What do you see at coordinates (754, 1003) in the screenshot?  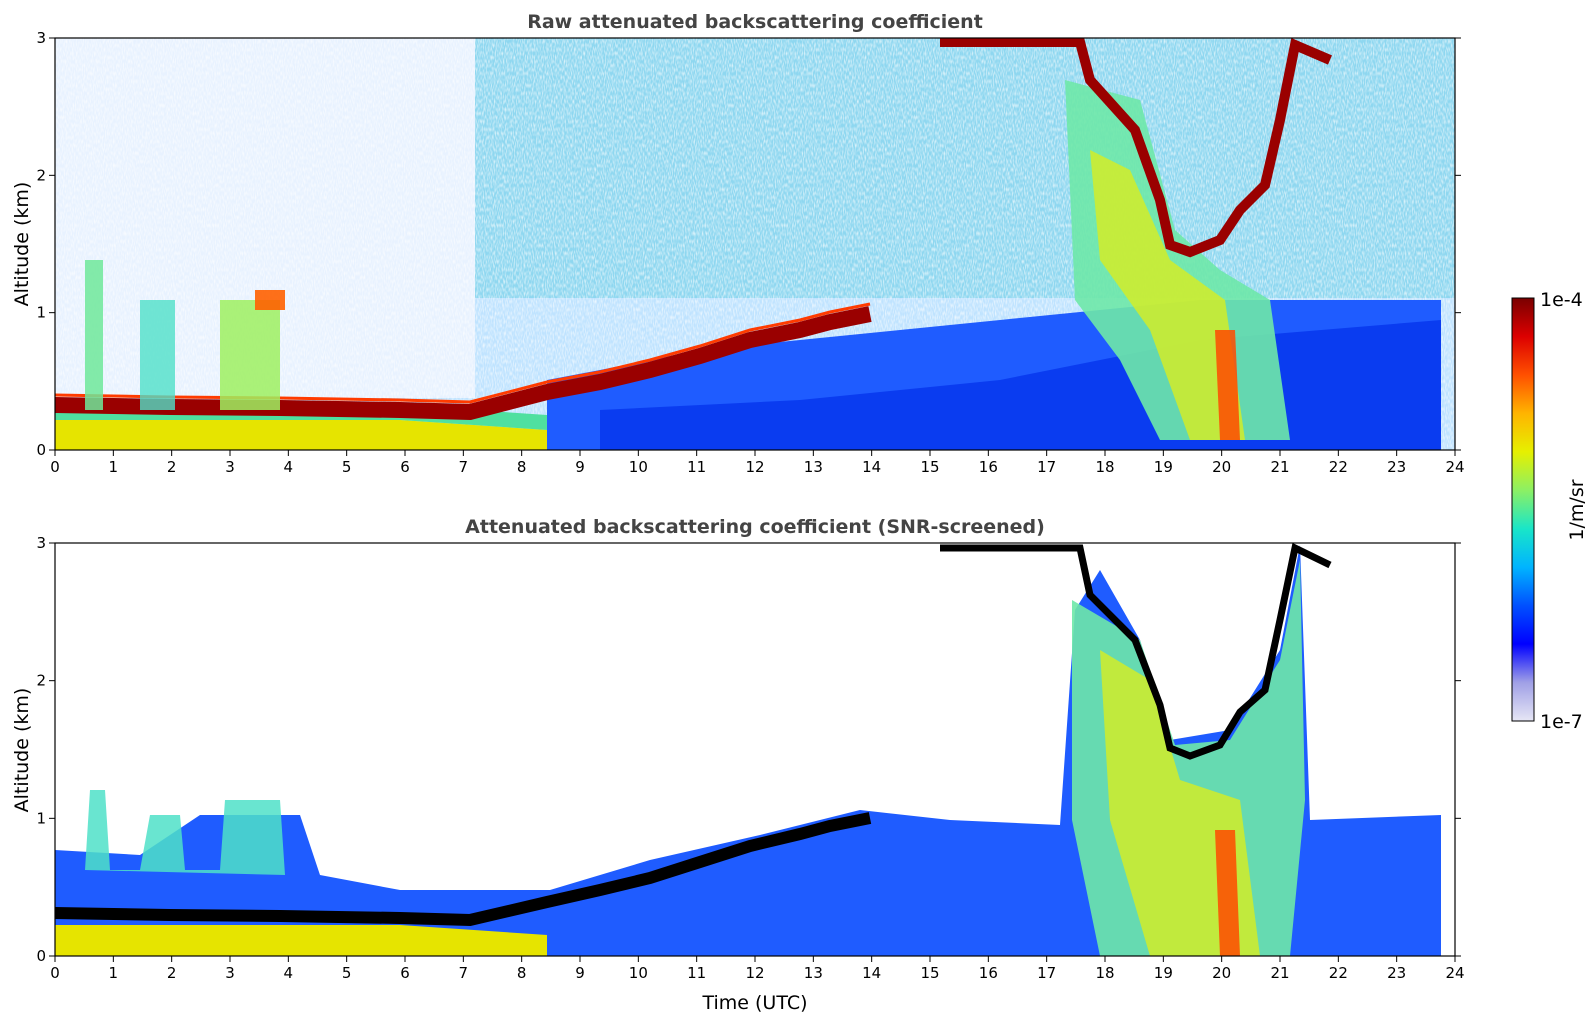 I see `x-axis-label: Time (UTC)` at bounding box center [754, 1003].